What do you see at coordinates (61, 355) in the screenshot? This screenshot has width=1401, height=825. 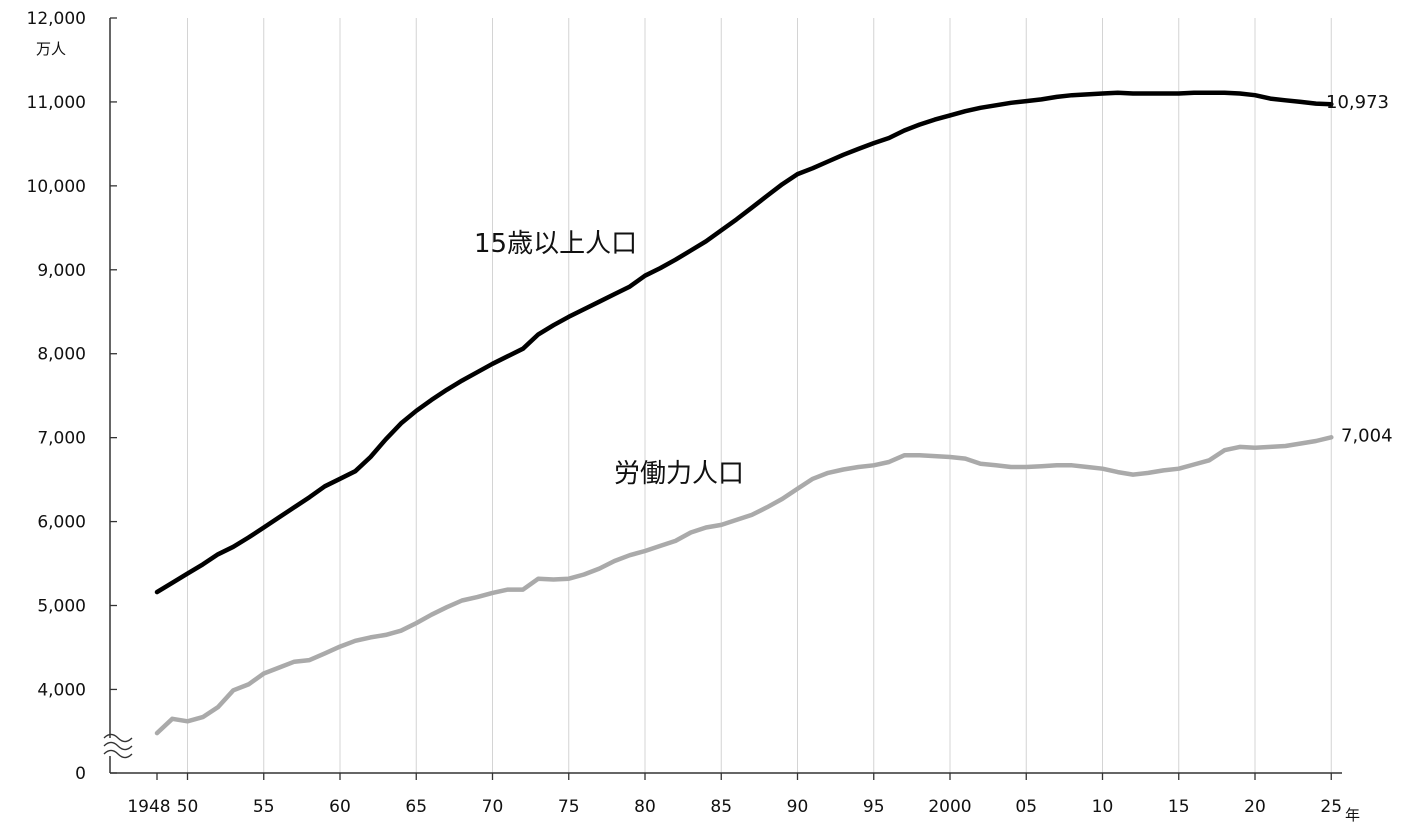 I see `y-tick-label: 8,000` at bounding box center [61, 355].